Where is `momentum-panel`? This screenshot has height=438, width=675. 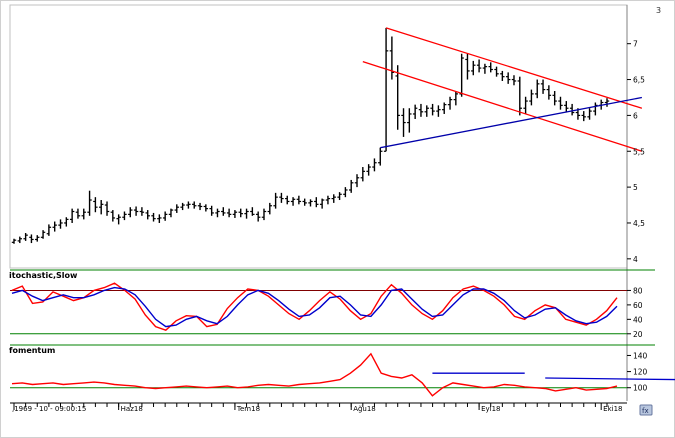 momentum-panel is located at coordinates (342, 370).